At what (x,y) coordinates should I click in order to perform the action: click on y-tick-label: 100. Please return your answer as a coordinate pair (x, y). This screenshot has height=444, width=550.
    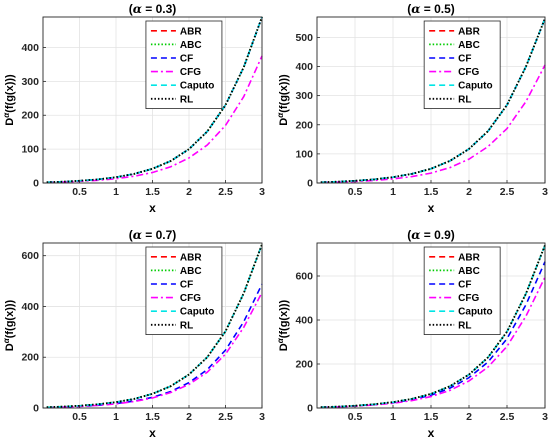
    Looking at the image, I should click on (30, 150).